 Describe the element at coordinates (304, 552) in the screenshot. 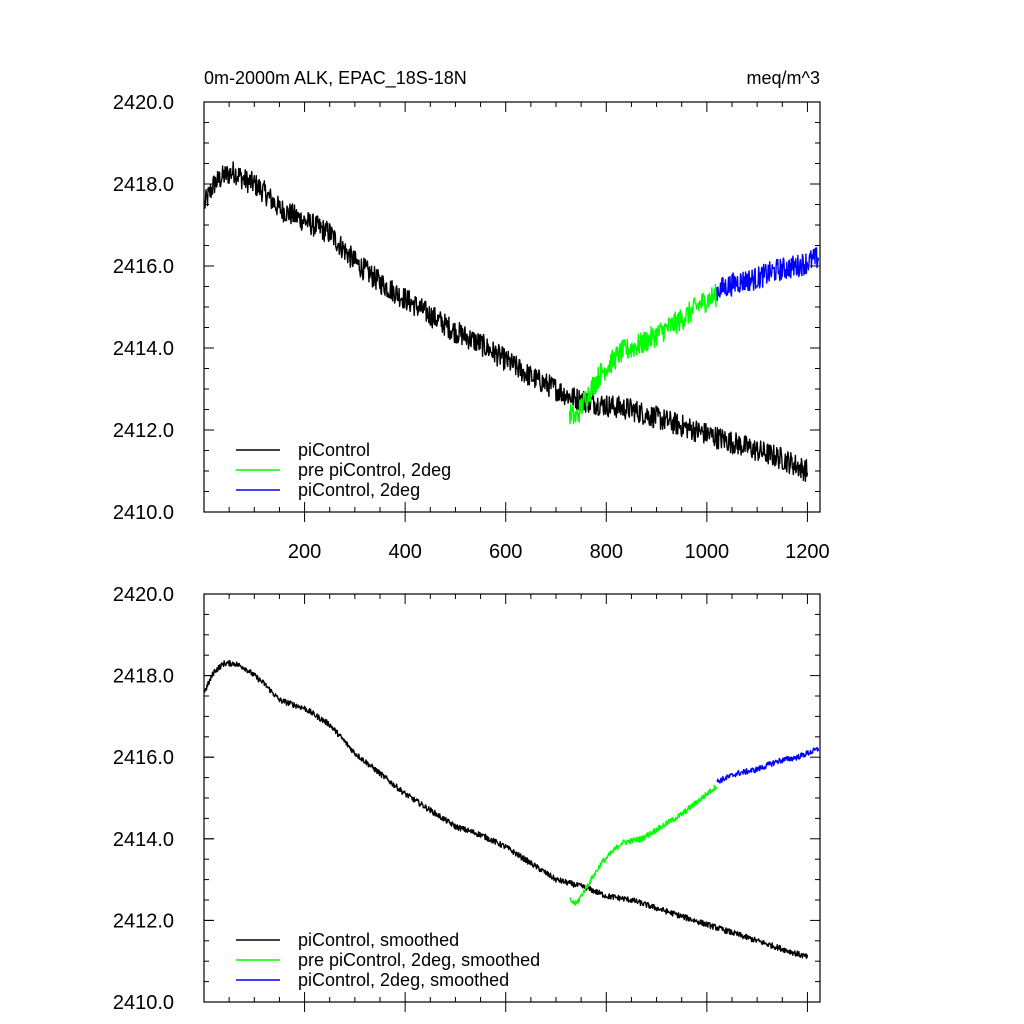

I see `x-tick-label: 200` at that location.